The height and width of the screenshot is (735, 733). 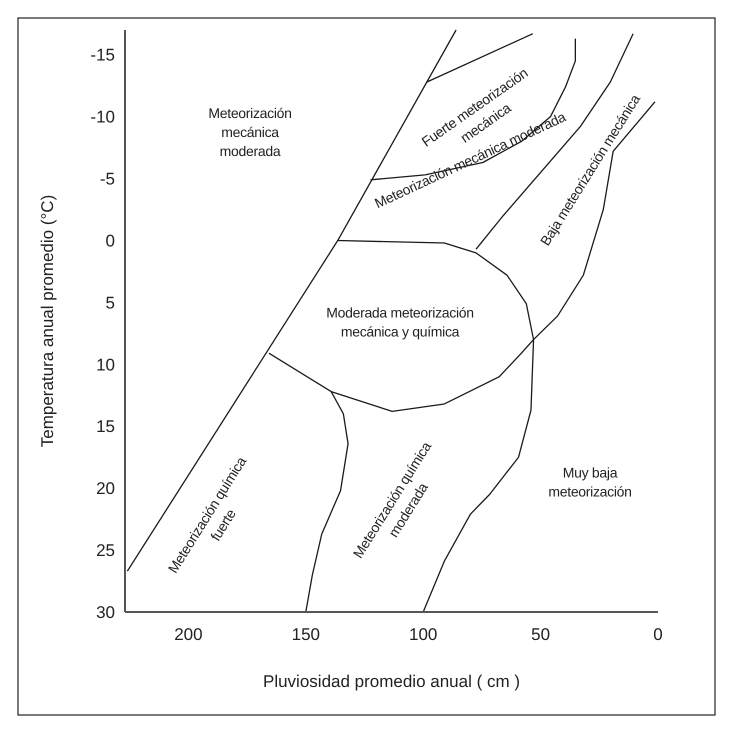 What do you see at coordinates (105, 488) in the screenshot?
I see `y-tick-label: 20` at bounding box center [105, 488].